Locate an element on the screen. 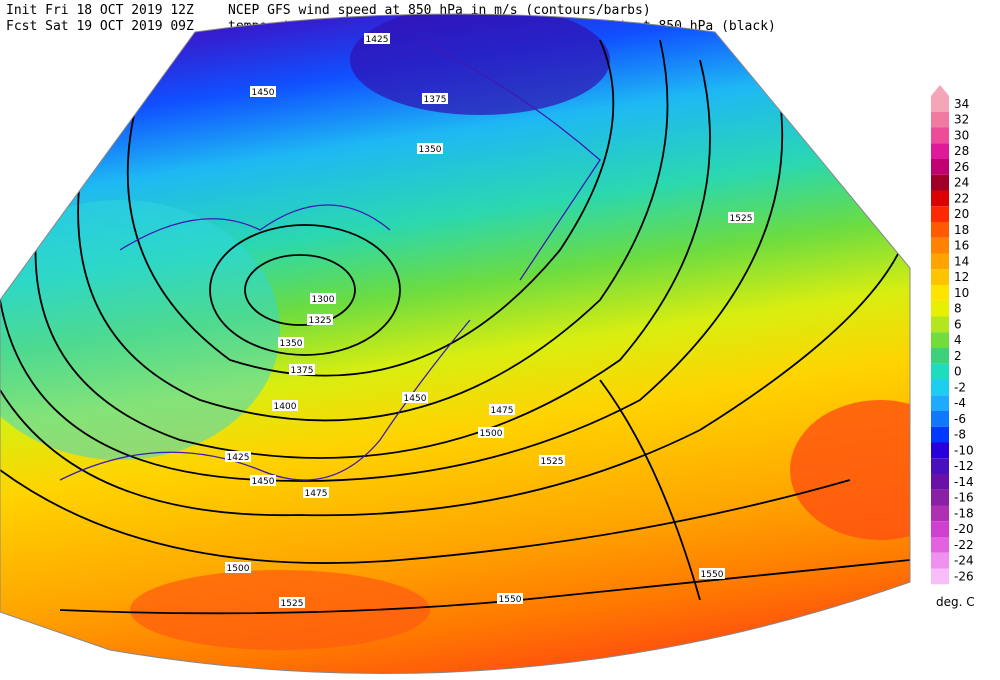 Image resolution: width=1000 pixels, height=680 pixels. colorbar-label: 2 is located at coordinates (958, 356).